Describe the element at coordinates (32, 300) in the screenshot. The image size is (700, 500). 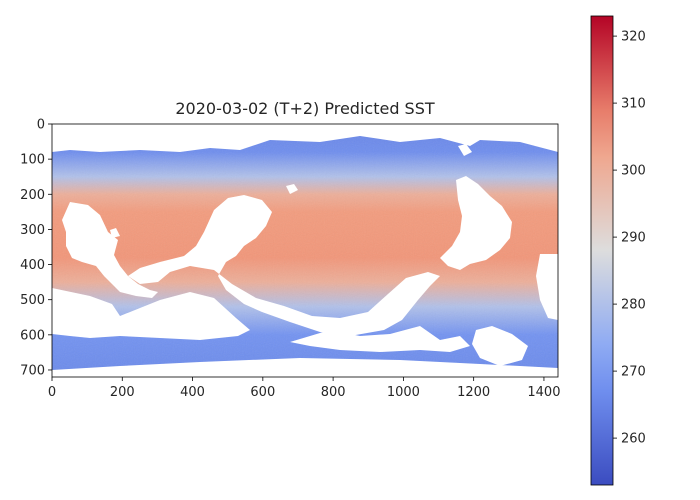
I see `y-tick-label: 500` at that location.